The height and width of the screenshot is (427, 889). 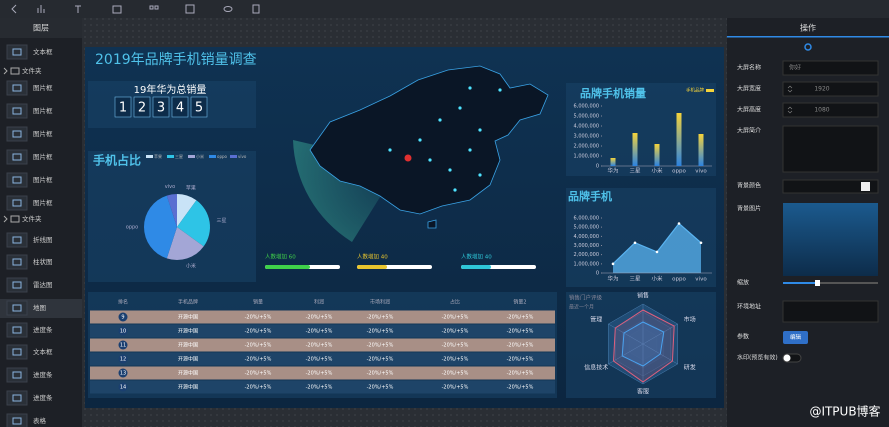 What do you see at coordinates (179, 156) in the screenshot?
I see `legend-label: 三星` at bounding box center [179, 156].